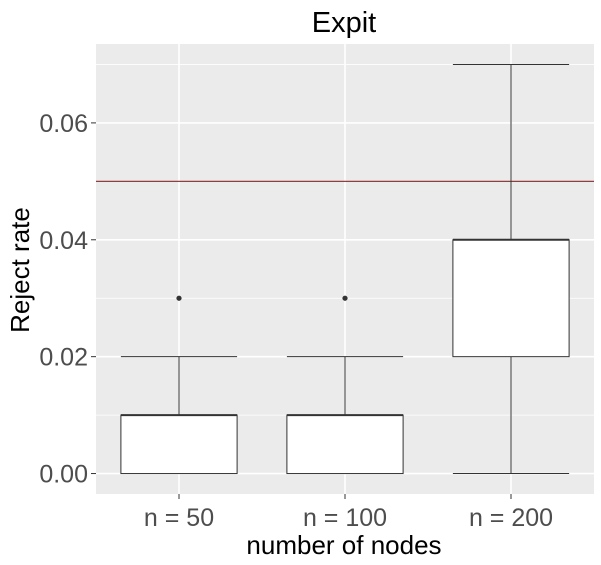 The height and width of the screenshot is (565, 601). What do you see at coordinates (344, 23) in the screenshot?
I see `chart-title: Expit` at bounding box center [344, 23].